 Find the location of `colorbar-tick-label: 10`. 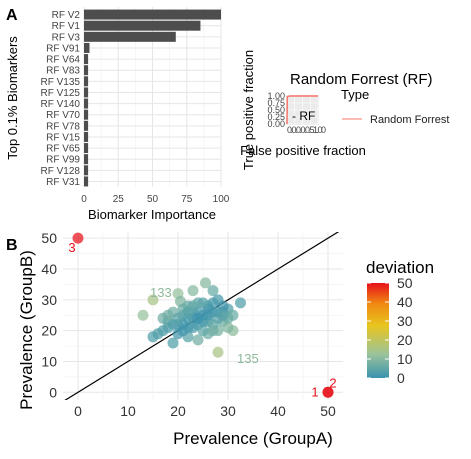

colorbar-tick-label: 10 is located at coordinates (405, 359).